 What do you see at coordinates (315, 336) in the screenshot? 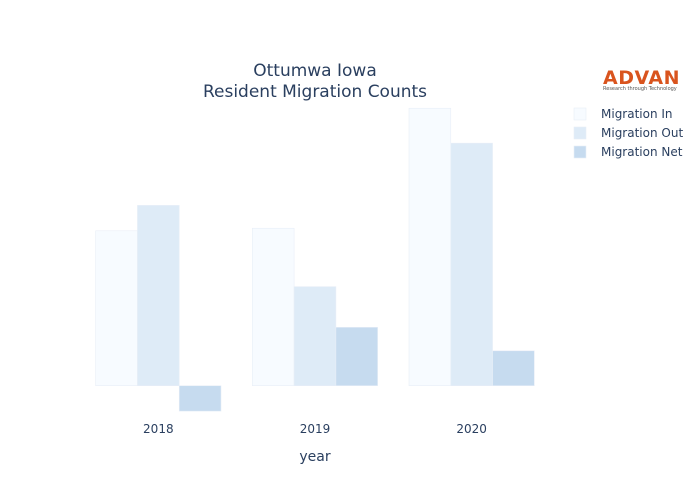
I see `bar-migration-out-2019` at bounding box center [315, 336].